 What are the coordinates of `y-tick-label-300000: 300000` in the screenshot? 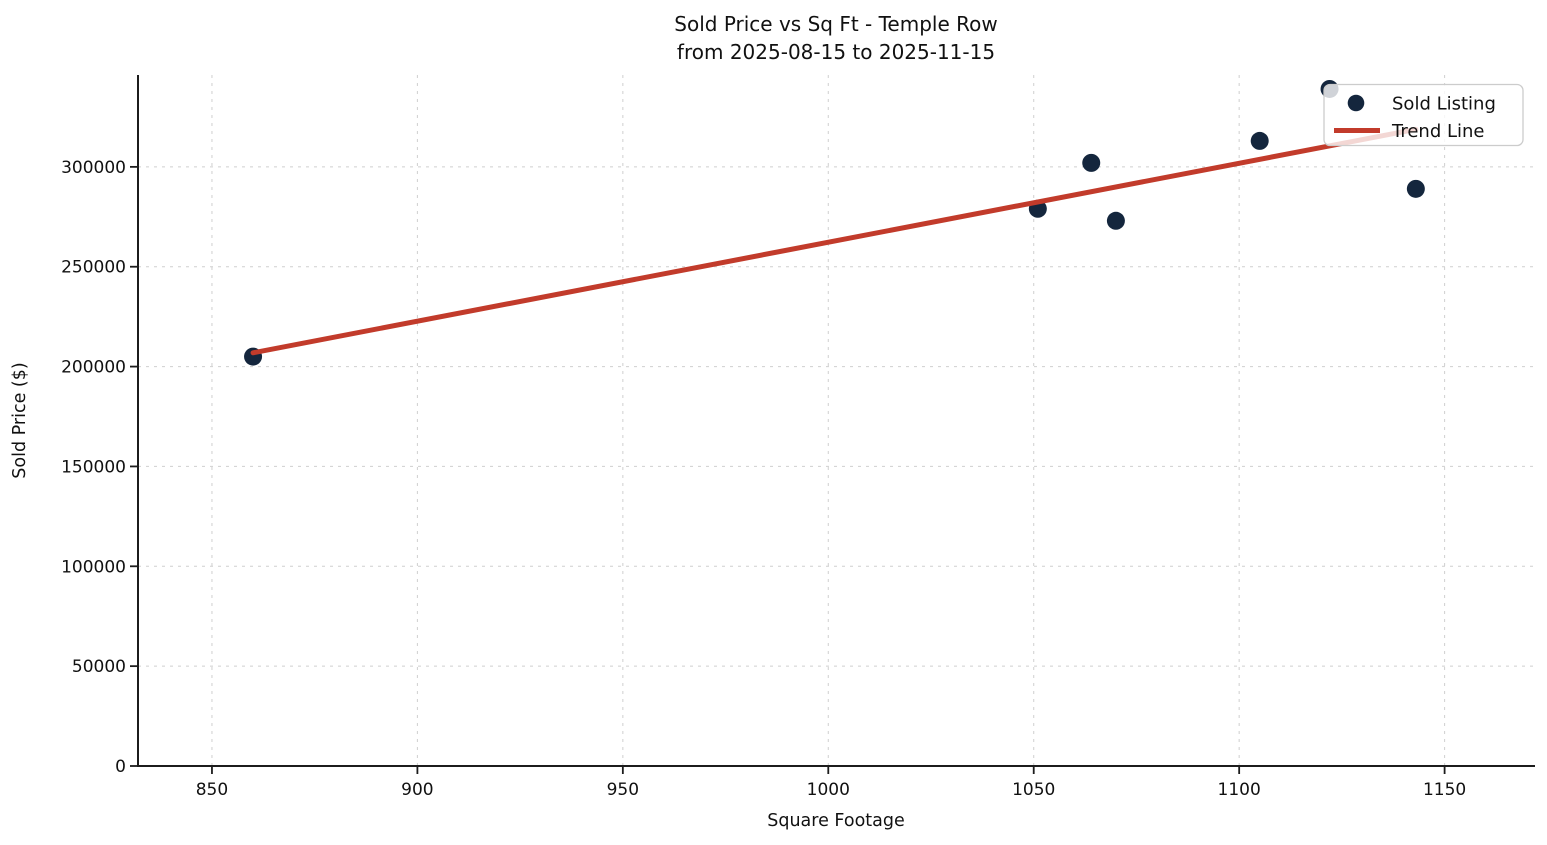 It's located at (93, 168).